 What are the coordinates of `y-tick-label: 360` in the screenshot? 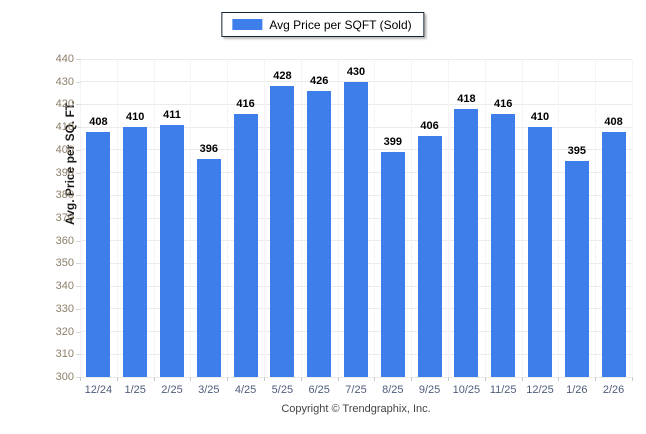 It's located at (64, 240).